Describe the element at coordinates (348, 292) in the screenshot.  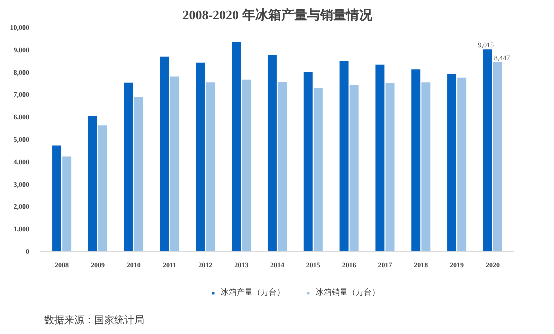
I see `legend-label: 冰箱销量（万台）` at that location.